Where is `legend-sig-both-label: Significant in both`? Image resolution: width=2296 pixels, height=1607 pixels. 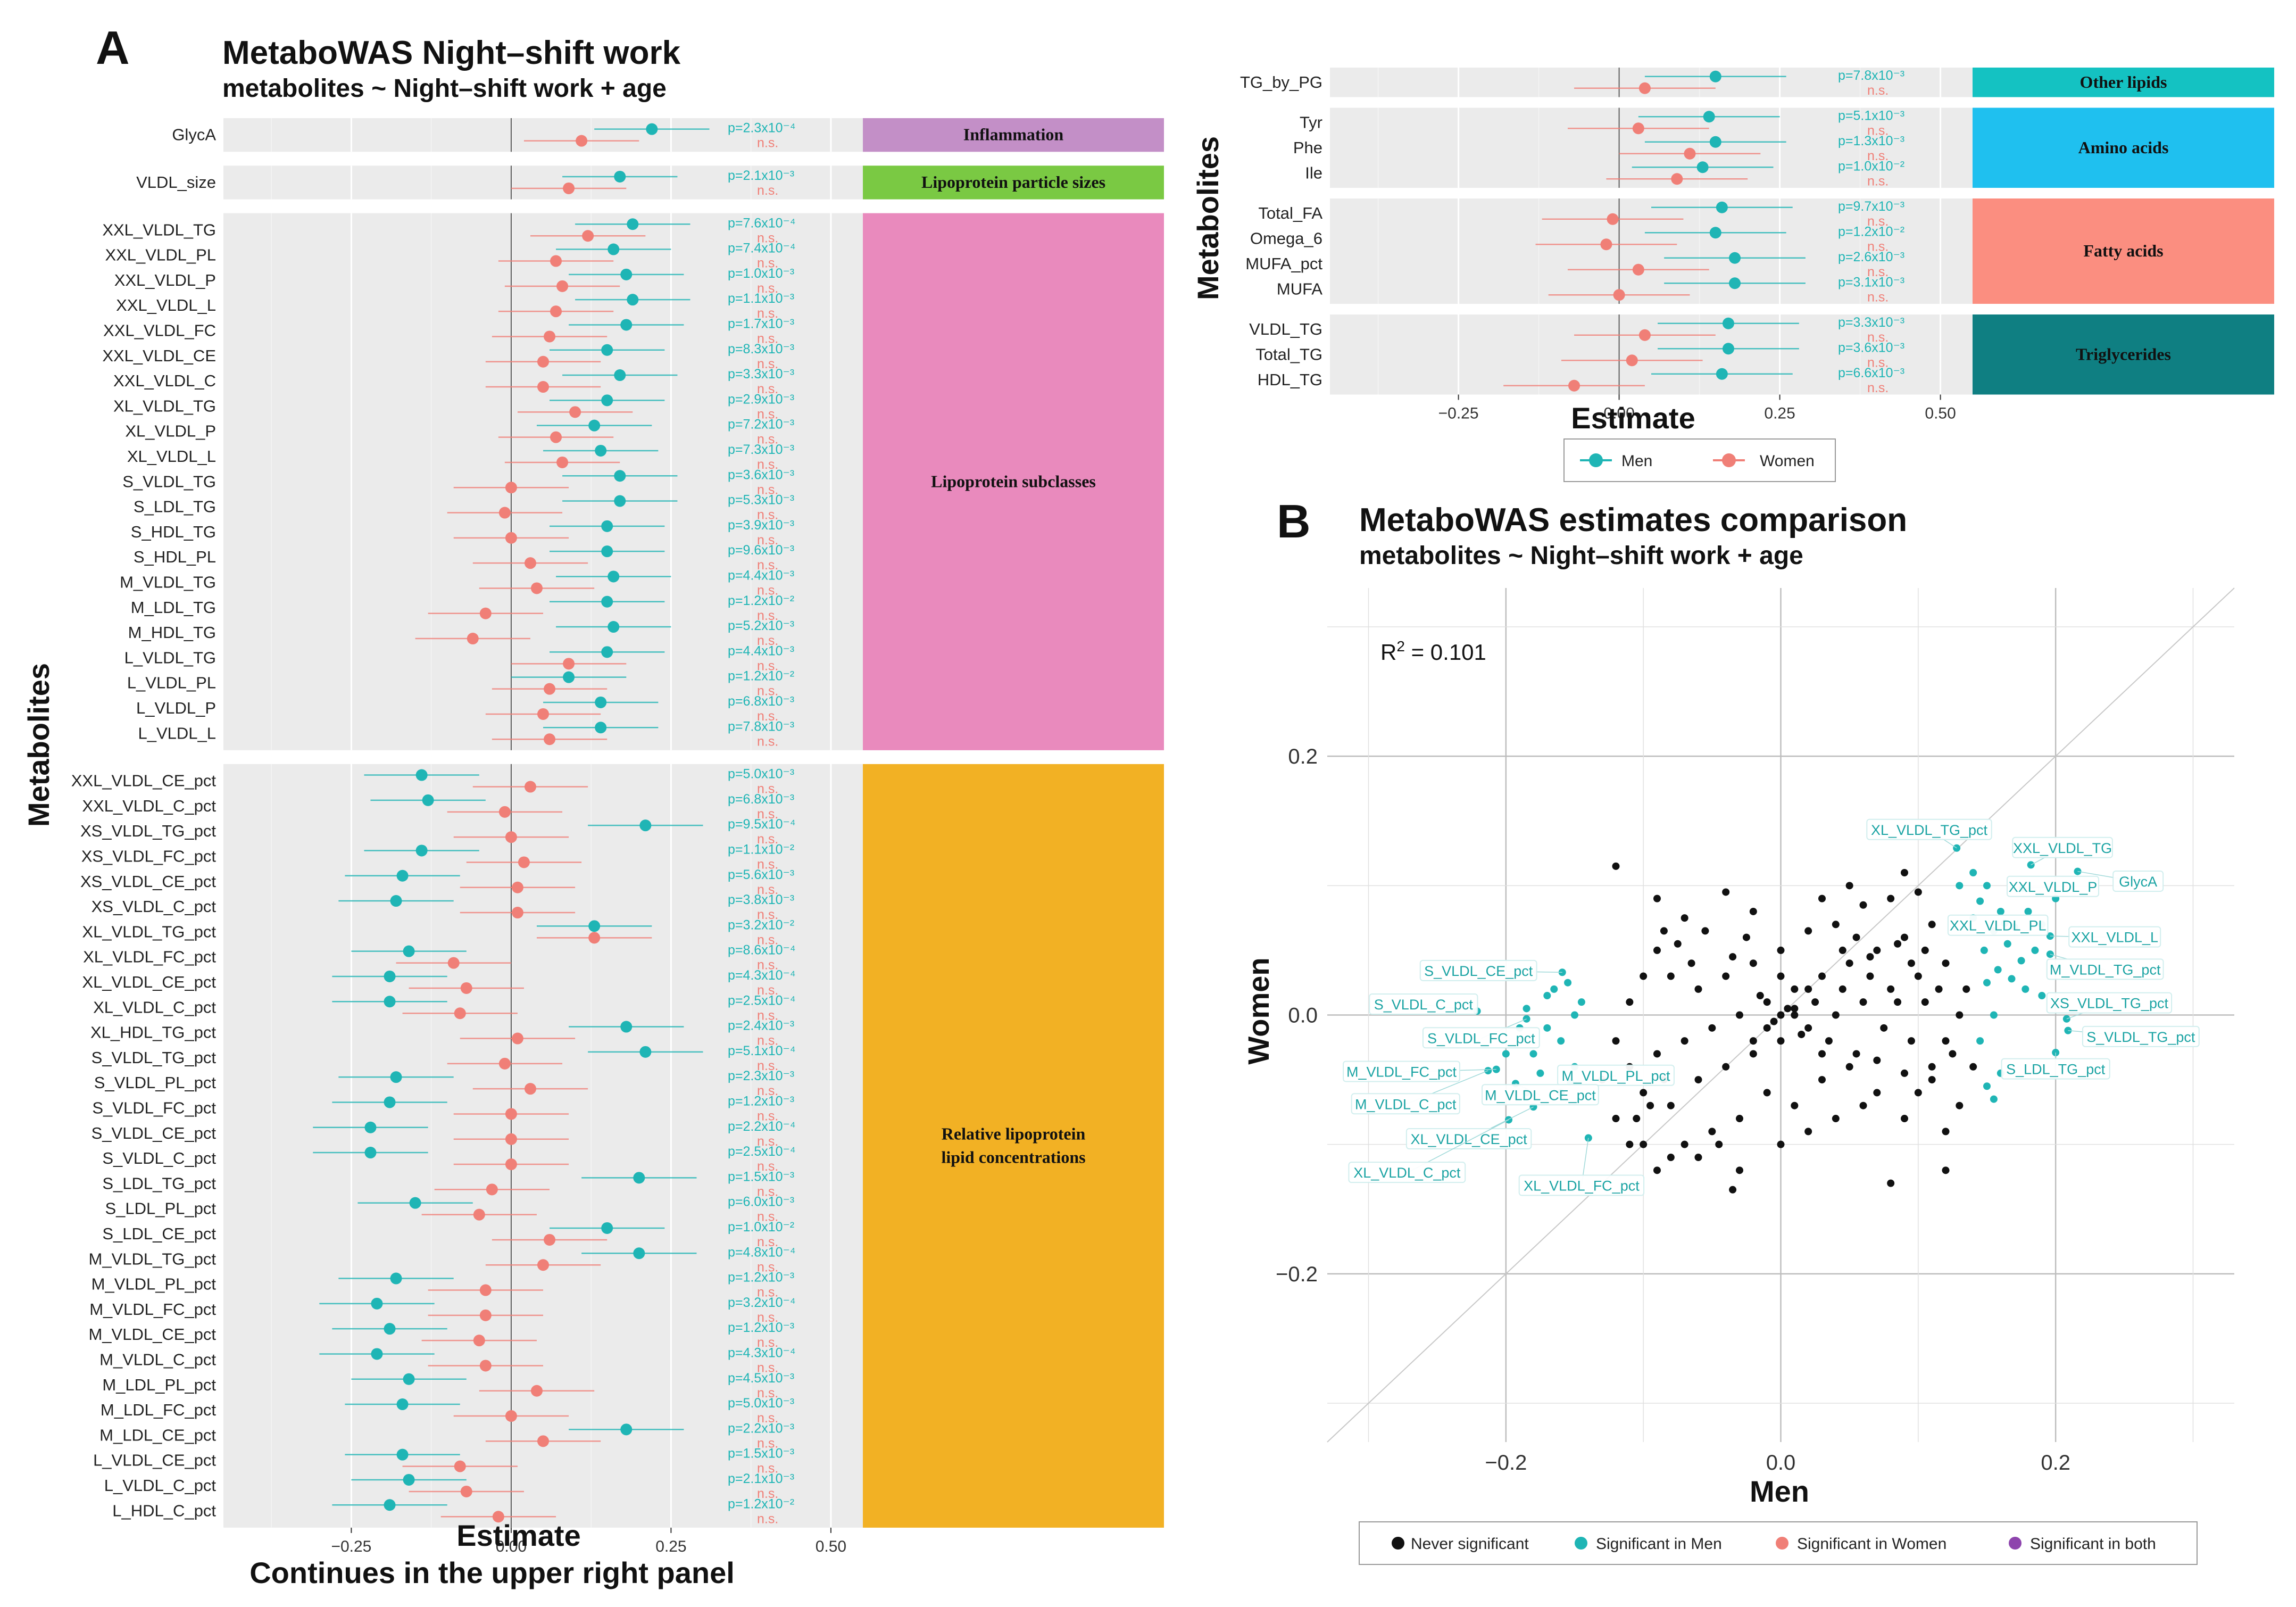
legend-sig-both-label: Significant in both is located at coordinates (2093, 1544).